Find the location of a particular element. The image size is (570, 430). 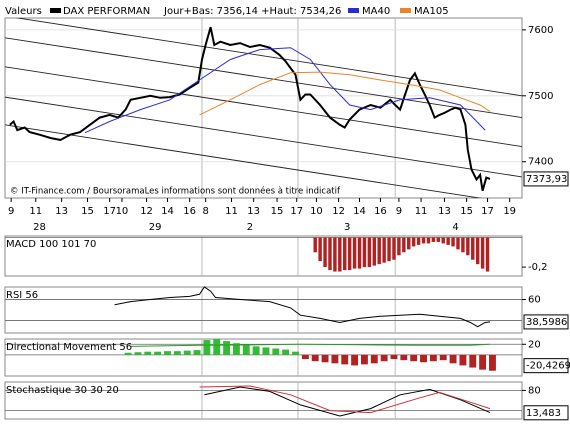

last-value-box is located at coordinates (546, 366).